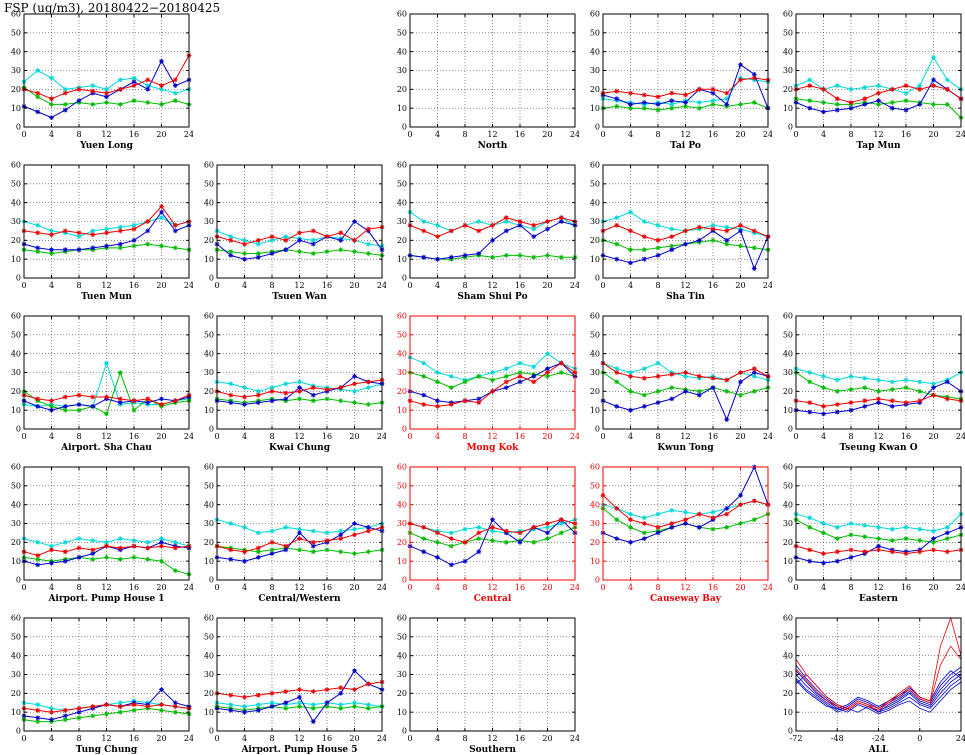  What do you see at coordinates (290, 226) in the screenshot?
I see `chart-tsuen-wan: 0 10 20 30 40 50 60 0 4 8 12 16 20 24 Tsuen Wan` at bounding box center [290, 226].